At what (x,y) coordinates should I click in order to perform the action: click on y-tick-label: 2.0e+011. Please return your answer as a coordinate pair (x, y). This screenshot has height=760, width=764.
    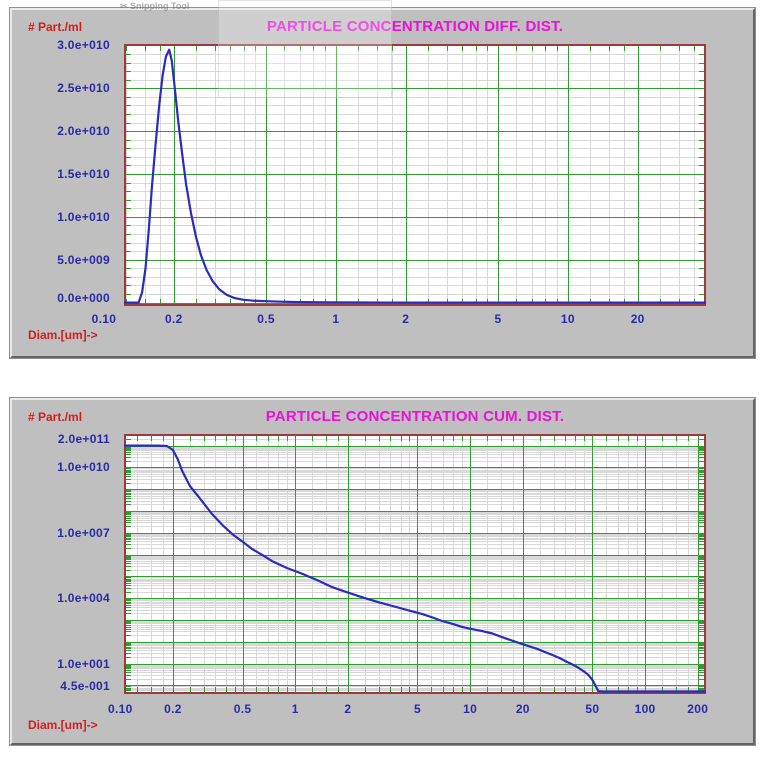
    Looking at the image, I should click on (83, 439).